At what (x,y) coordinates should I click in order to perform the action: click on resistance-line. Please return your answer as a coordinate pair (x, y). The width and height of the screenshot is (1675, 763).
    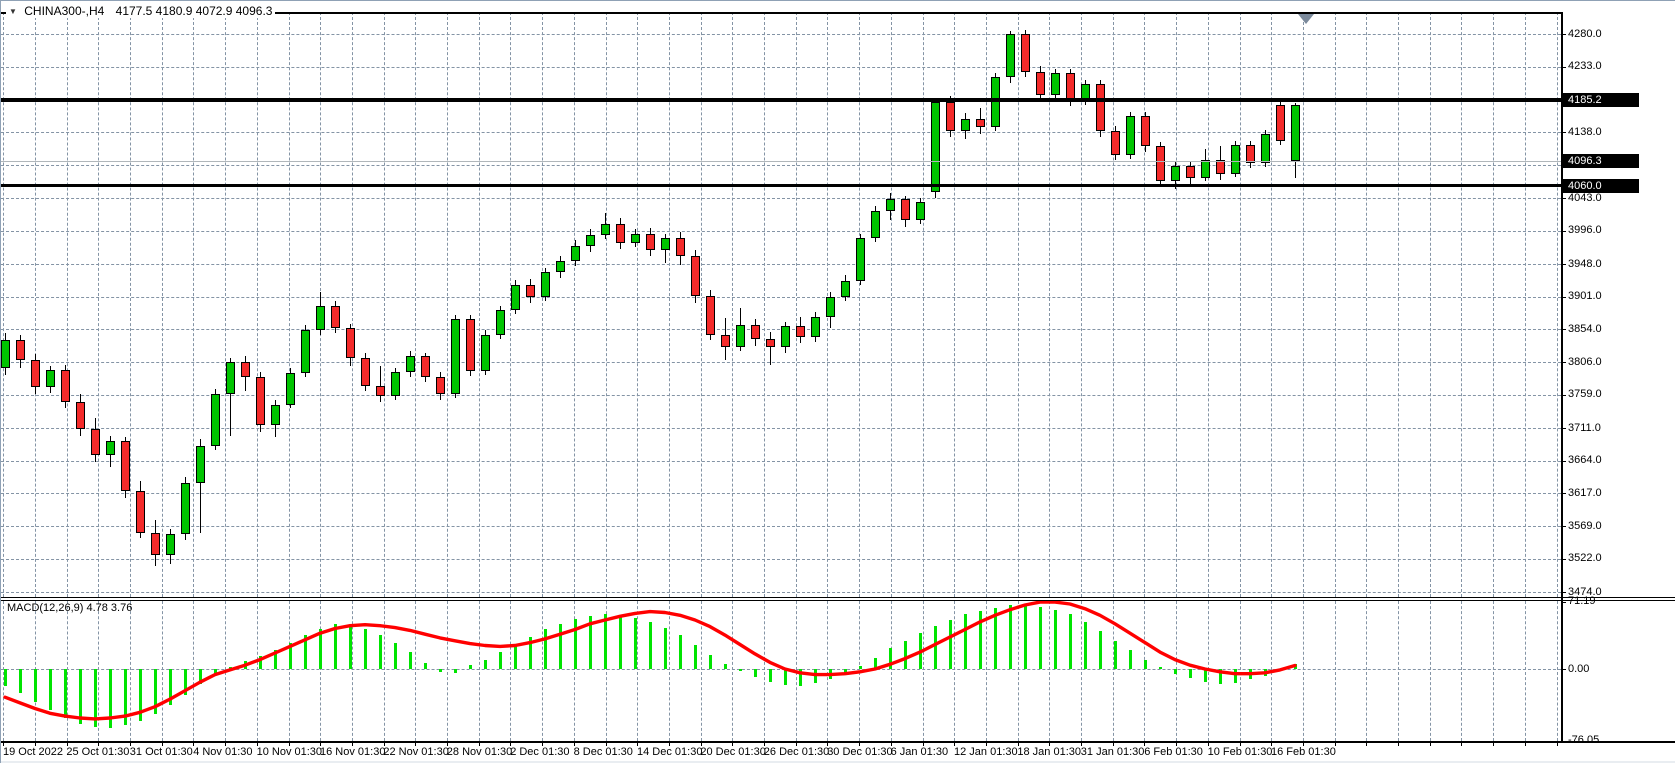
    Looking at the image, I should click on (781, 99).